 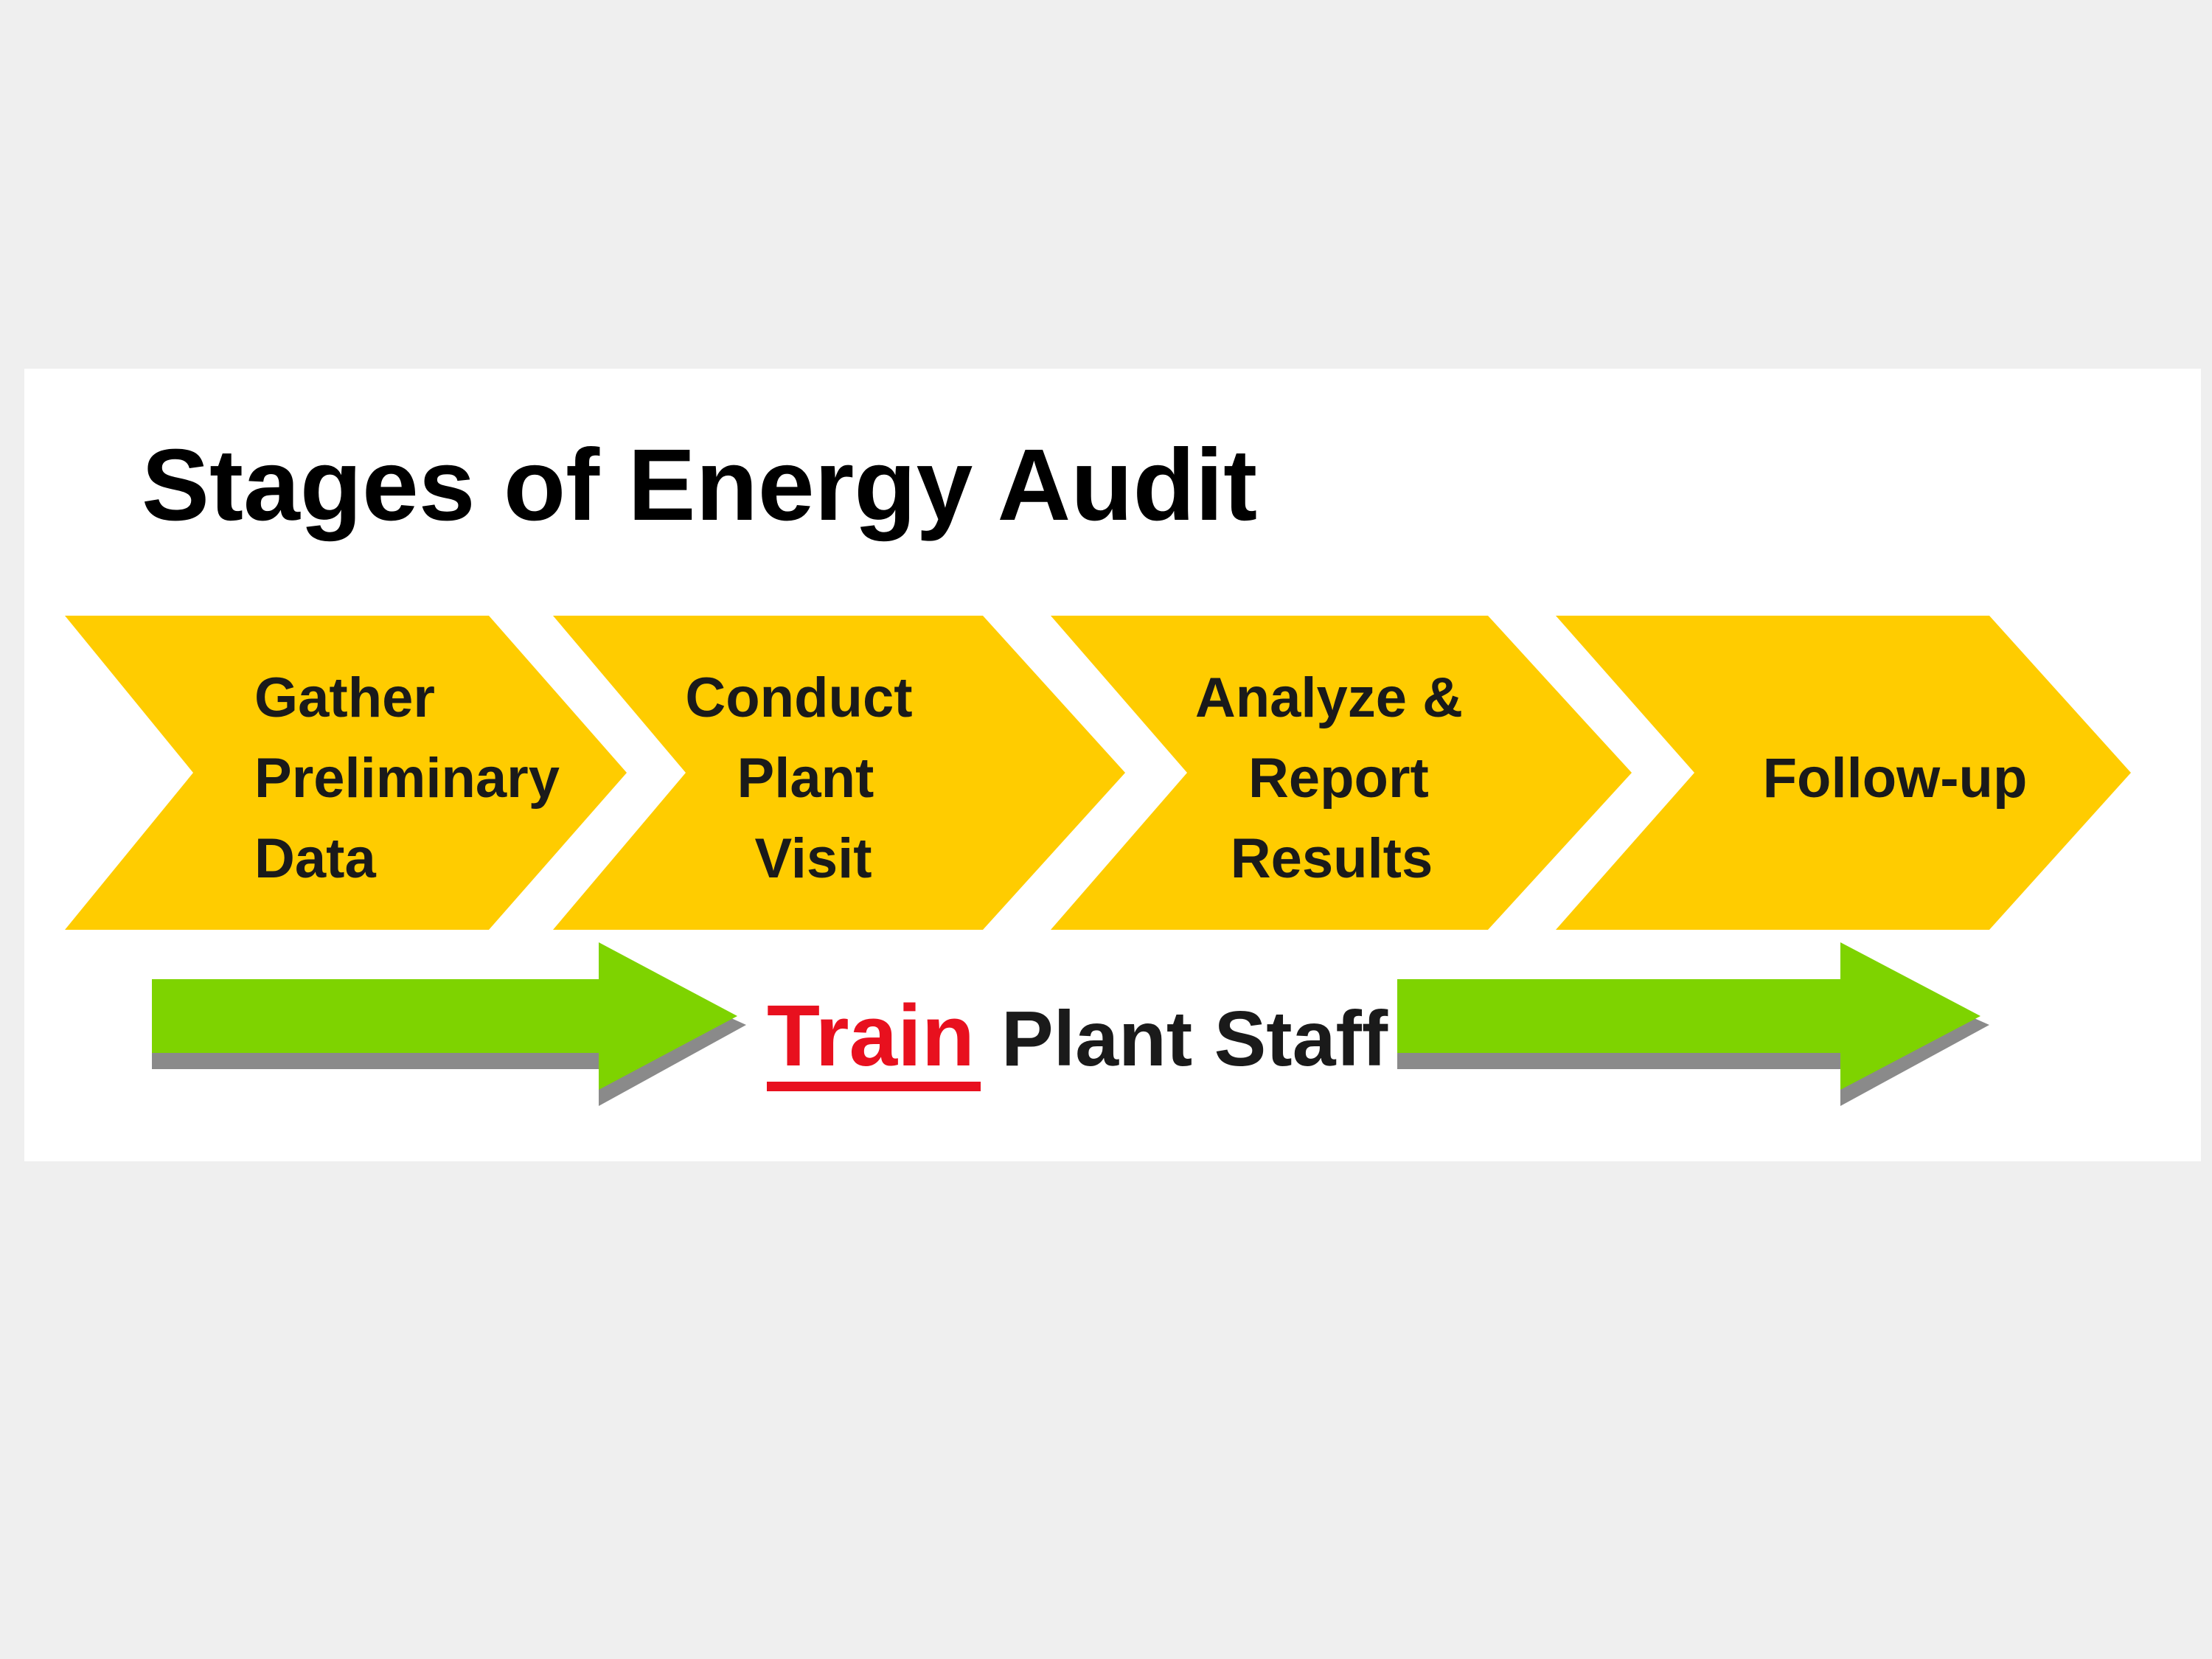 I want to click on stage-1-label: Gather Preliminary Data, so click(x=414, y=778).